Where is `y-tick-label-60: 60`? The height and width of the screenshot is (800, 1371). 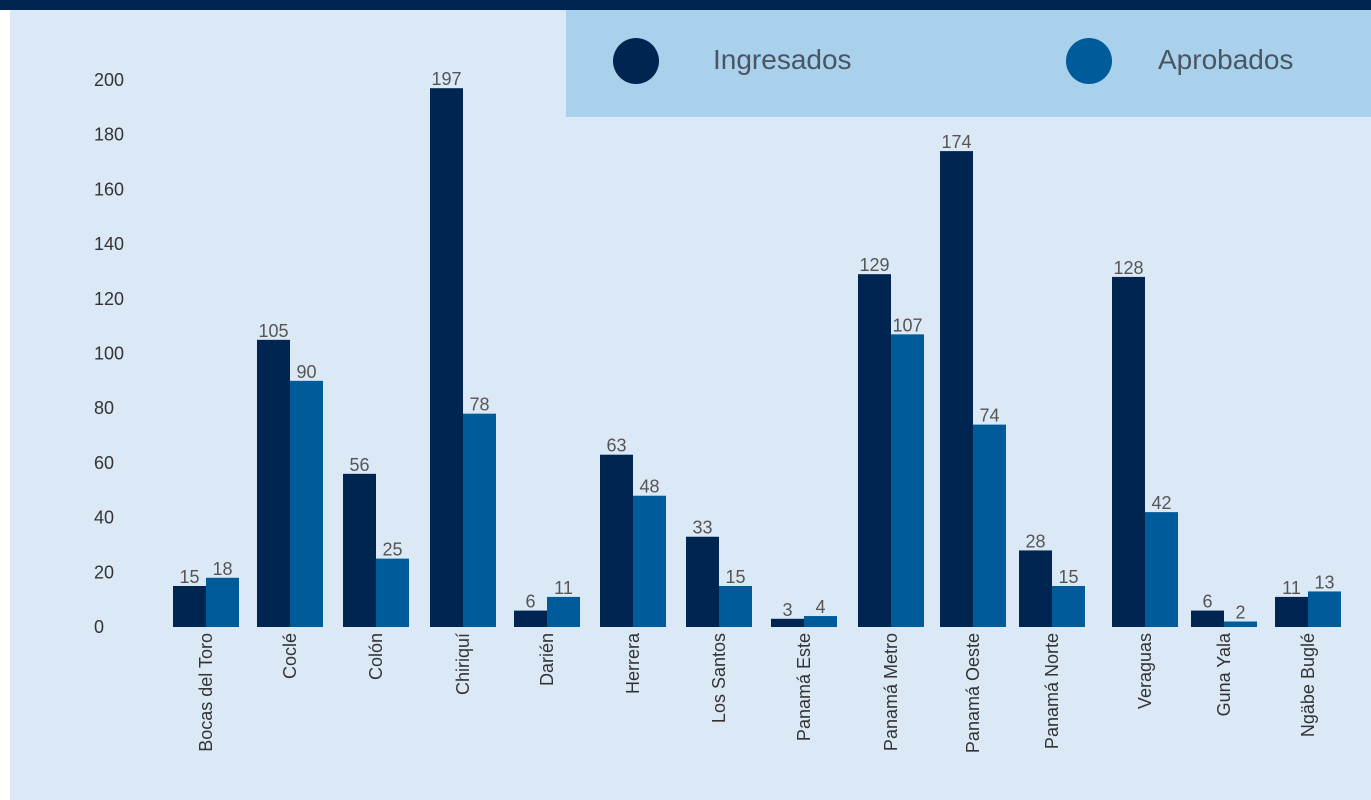 y-tick-label-60: 60 is located at coordinates (104, 463).